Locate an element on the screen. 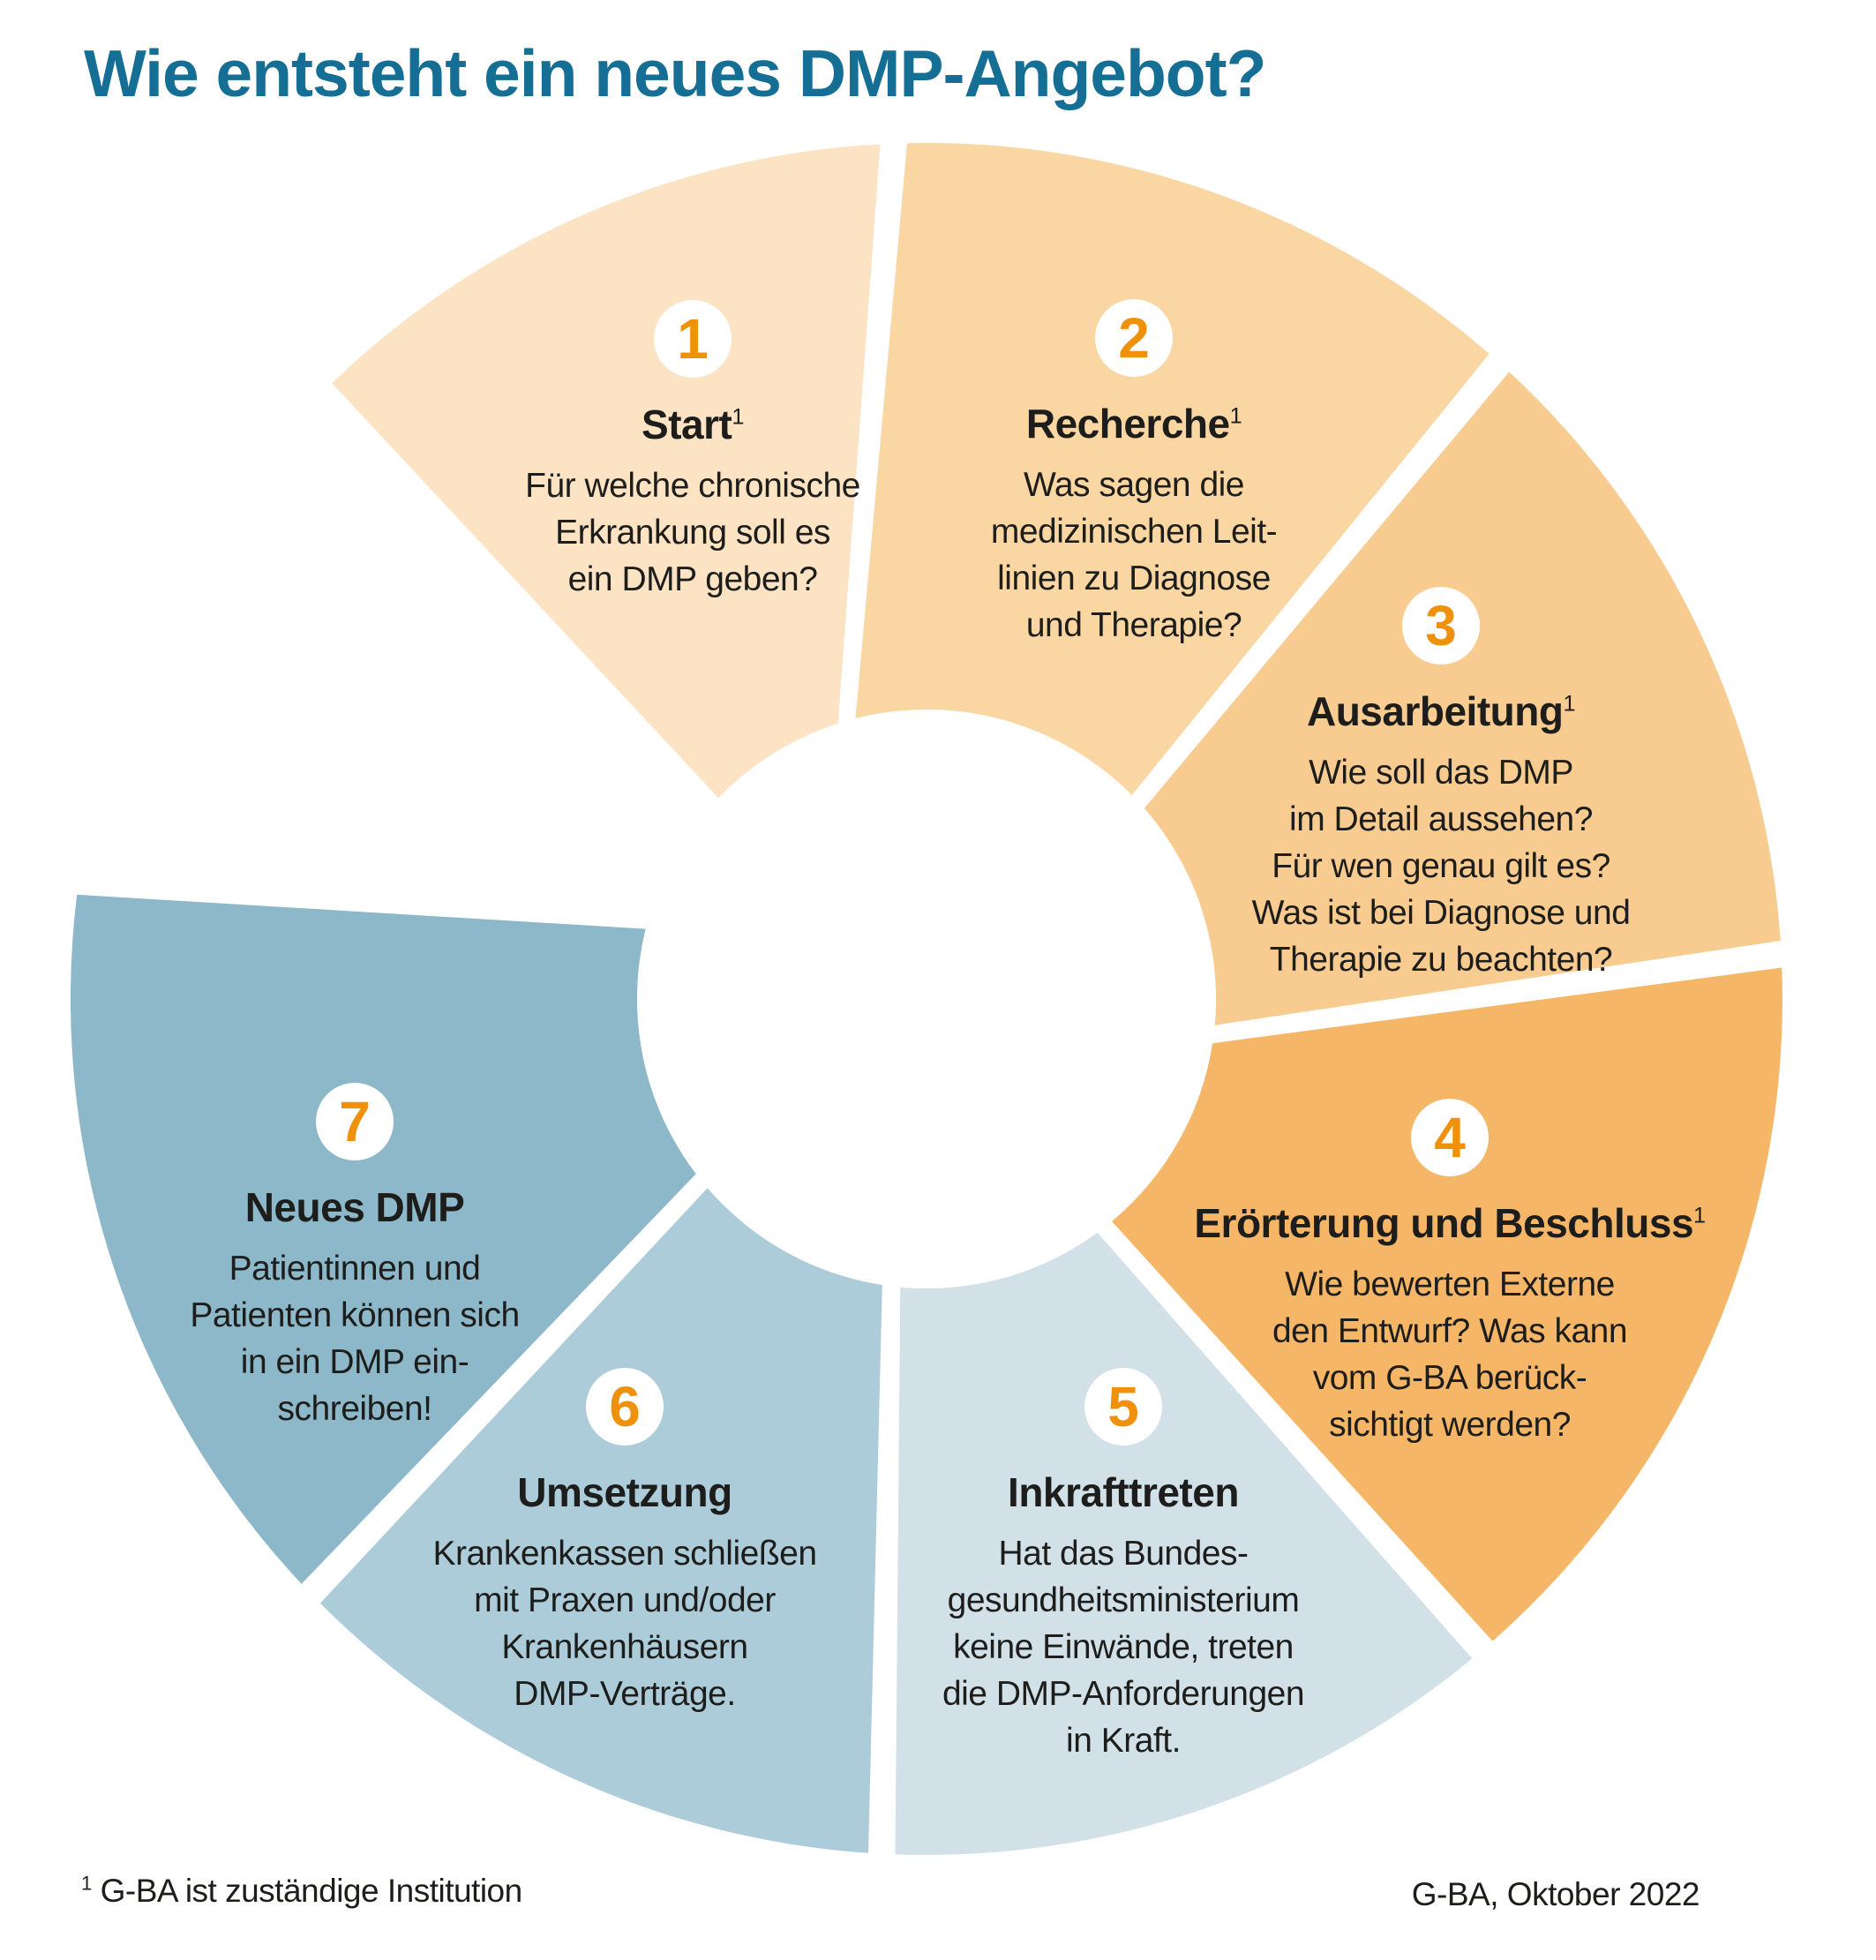 The image size is (1876, 1960). segment-6-wedge is located at coordinates (601, 1521).